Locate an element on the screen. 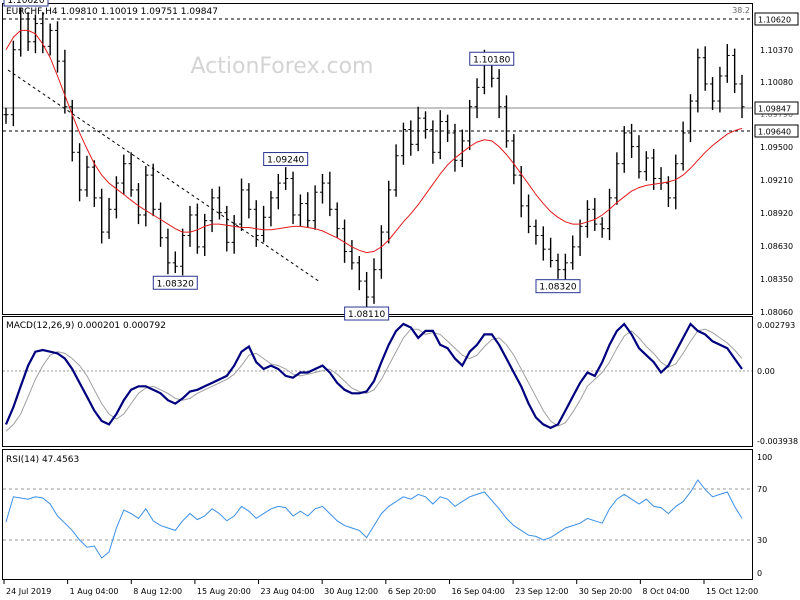  price-tick: 1.08920 is located at coordinates (776, 213).